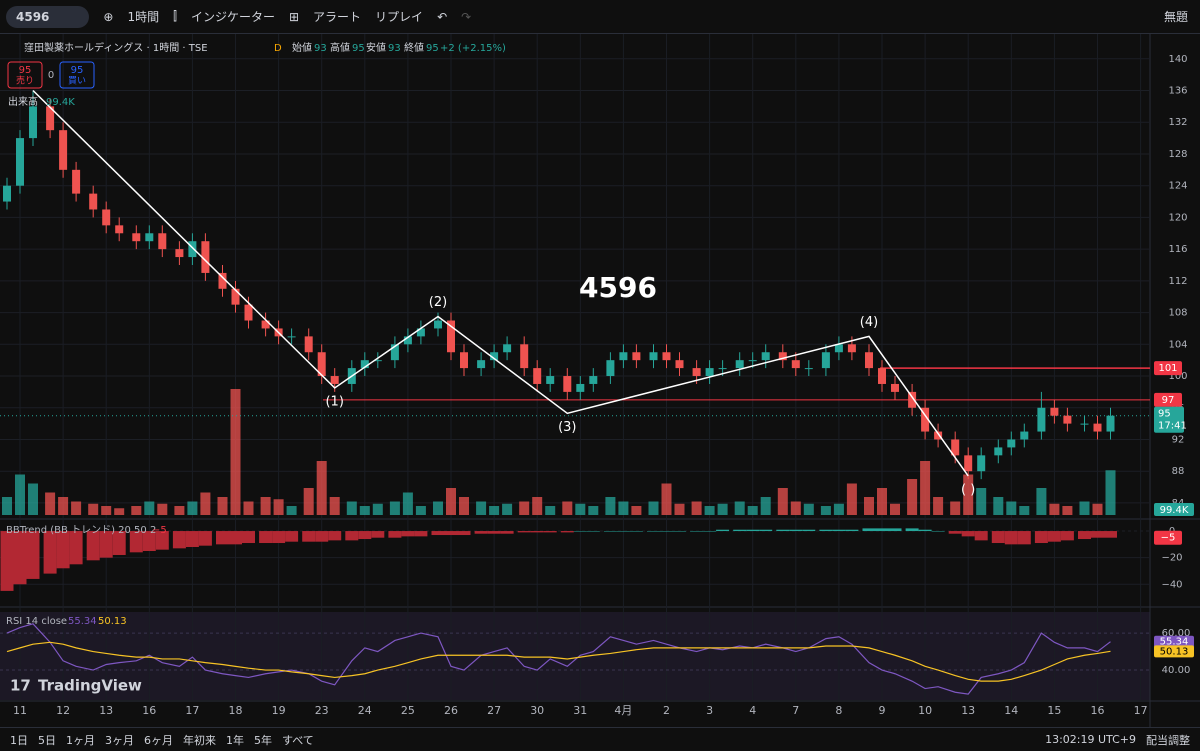 This screenshot has height=751, width=1200. I want to click on interval: 1時間, so click(143, 17).